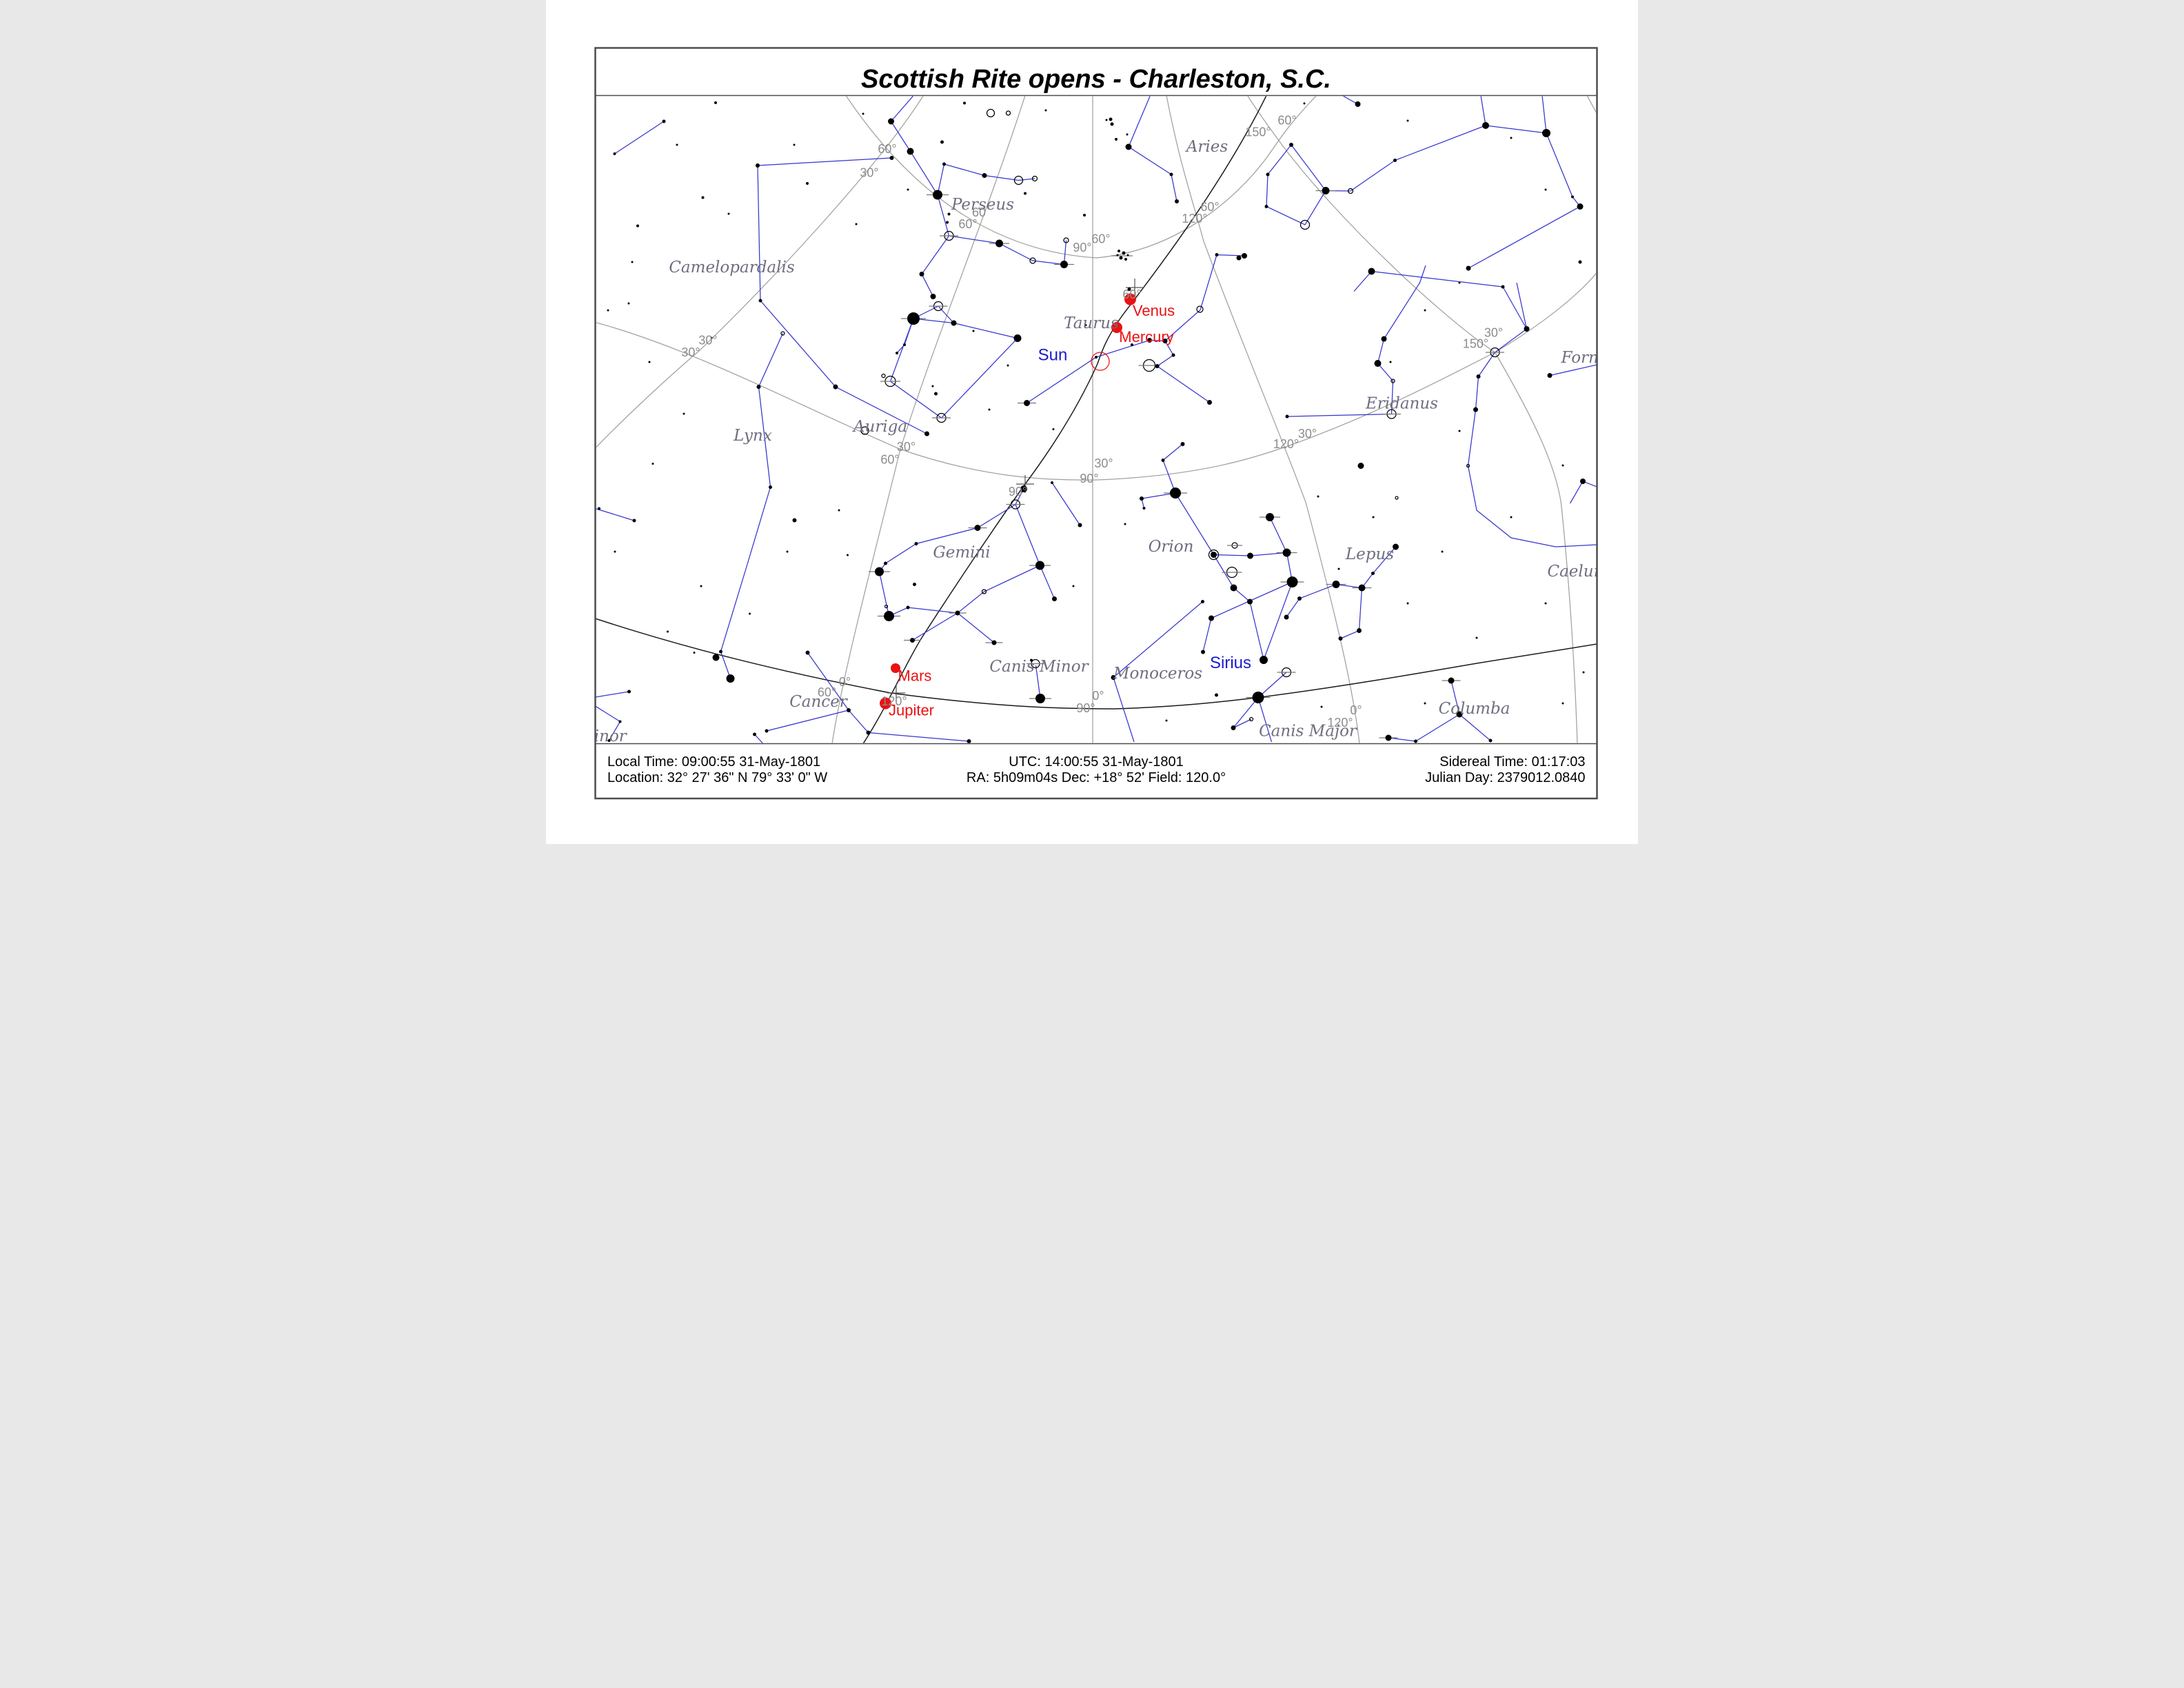  Describe the element at coordinates (1091, 323) in the screenshot. I see `constellation-label: Taurus` at that location.